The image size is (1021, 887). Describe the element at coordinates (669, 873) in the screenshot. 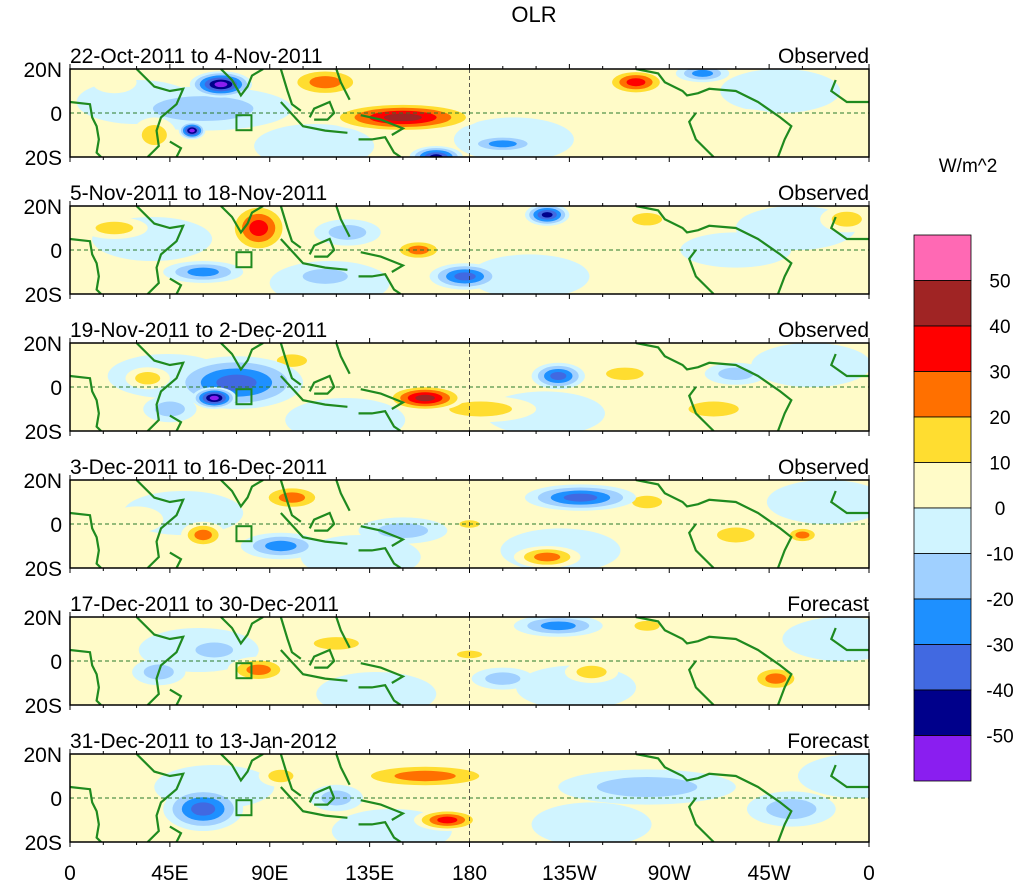

I see `x-tick-label: 90W` at that location.